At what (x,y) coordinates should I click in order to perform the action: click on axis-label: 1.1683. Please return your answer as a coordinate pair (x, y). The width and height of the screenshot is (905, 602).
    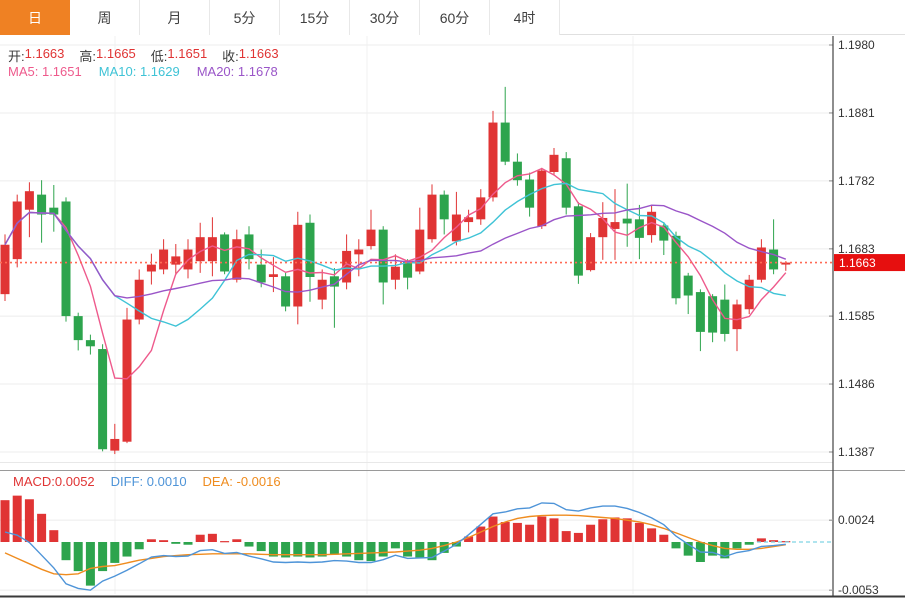
    Looking at the image, I should click on (856, 249).